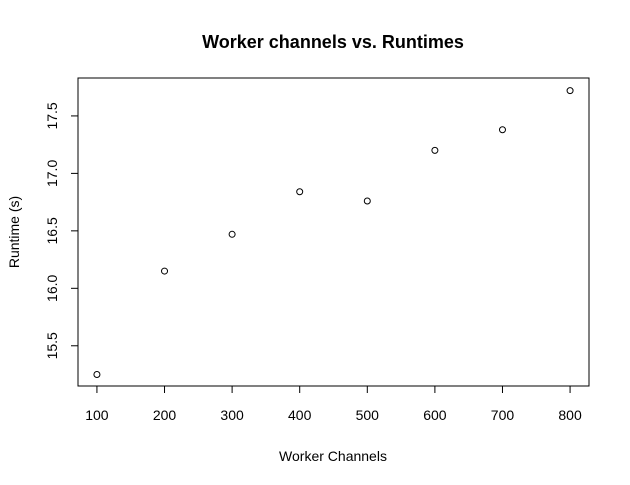  Describe the element at coordinates (165, 415) in the screenshot. I see `x-tick-label-200: 200` at that location.